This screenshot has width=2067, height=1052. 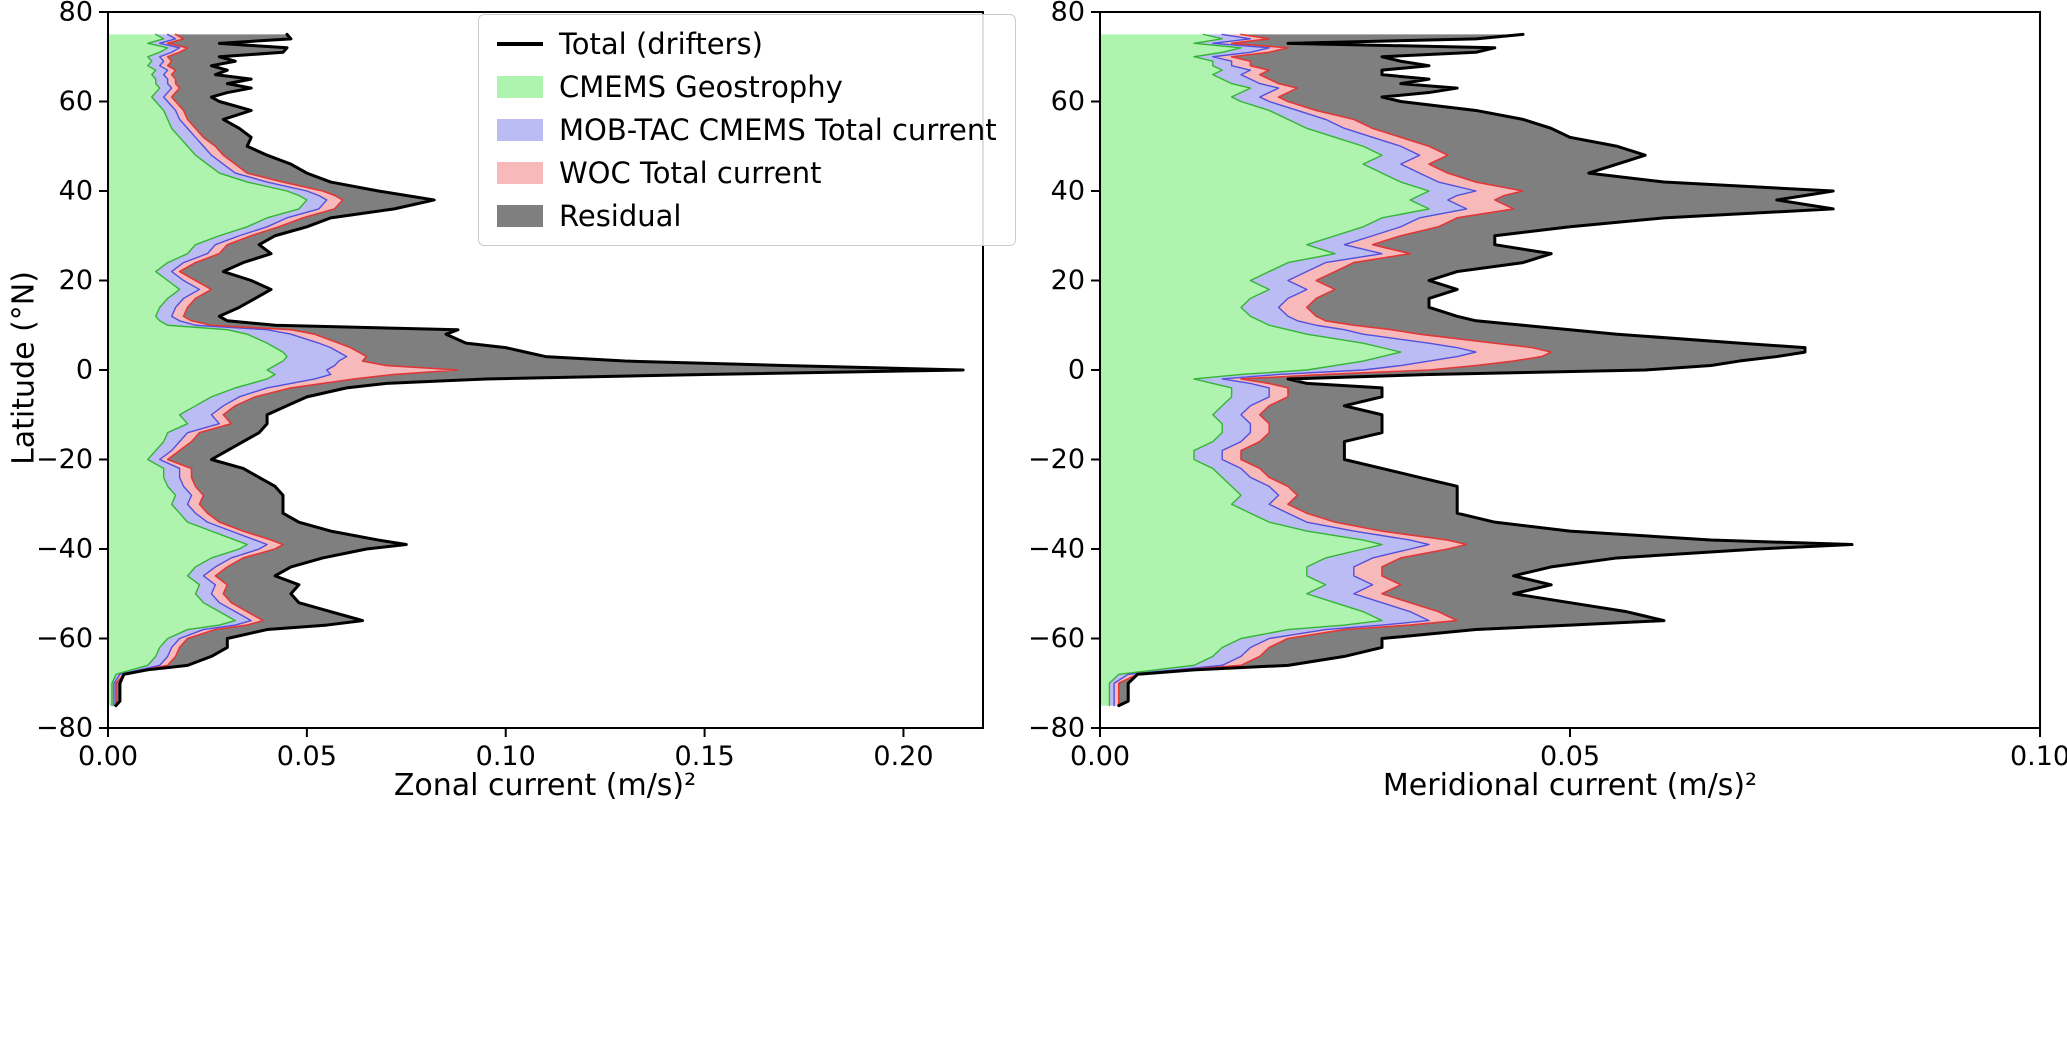 What do you see at coordinates (903, 756) in the screenshot?
I see `svg-text: 0.20` at bounding box center [903, 756].